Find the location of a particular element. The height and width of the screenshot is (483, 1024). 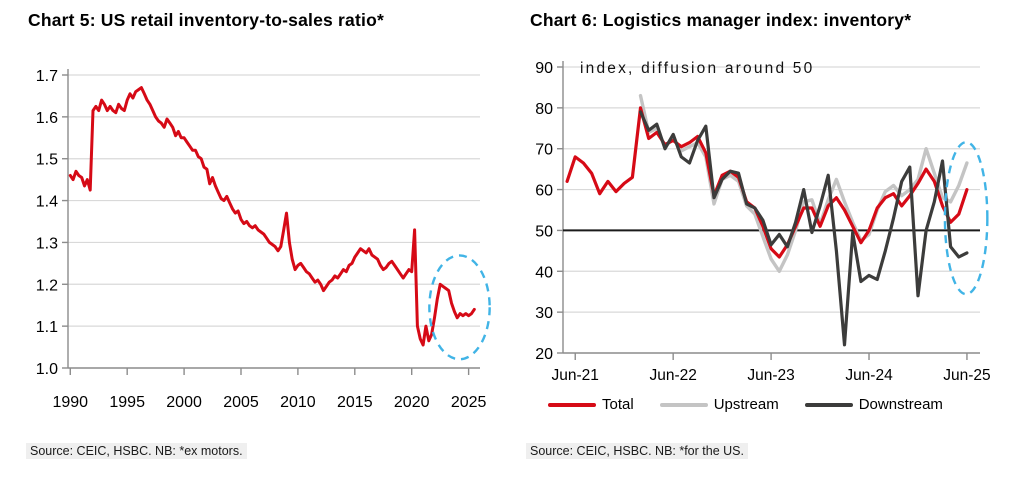

svg-text: 30 is located at coordinates (544, 313).